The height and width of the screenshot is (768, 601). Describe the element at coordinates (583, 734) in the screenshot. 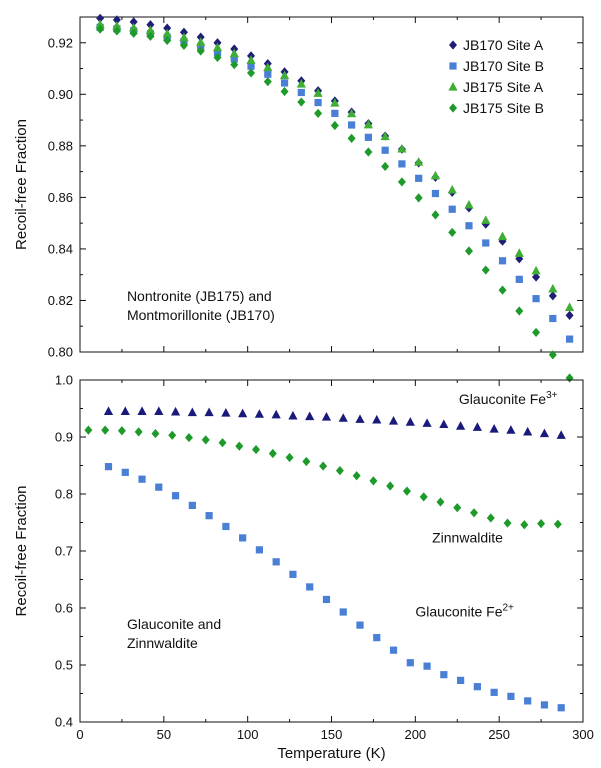

I see `x-tick-label: 300` at that location.